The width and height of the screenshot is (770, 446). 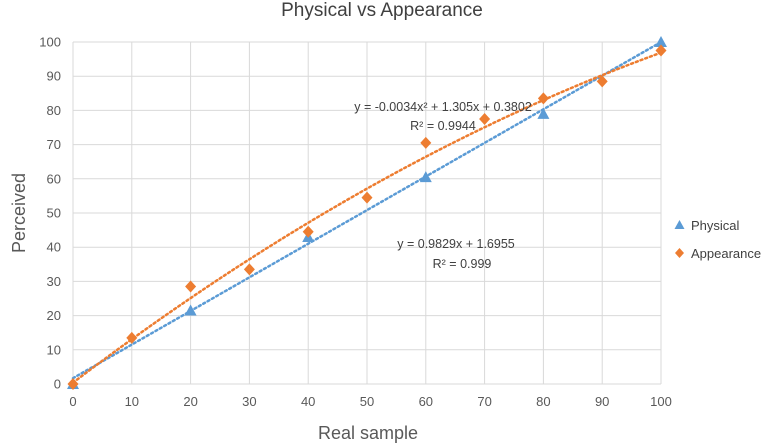 I want to click on legend-label-appearance: Appearance, so click(x=726, y=253).